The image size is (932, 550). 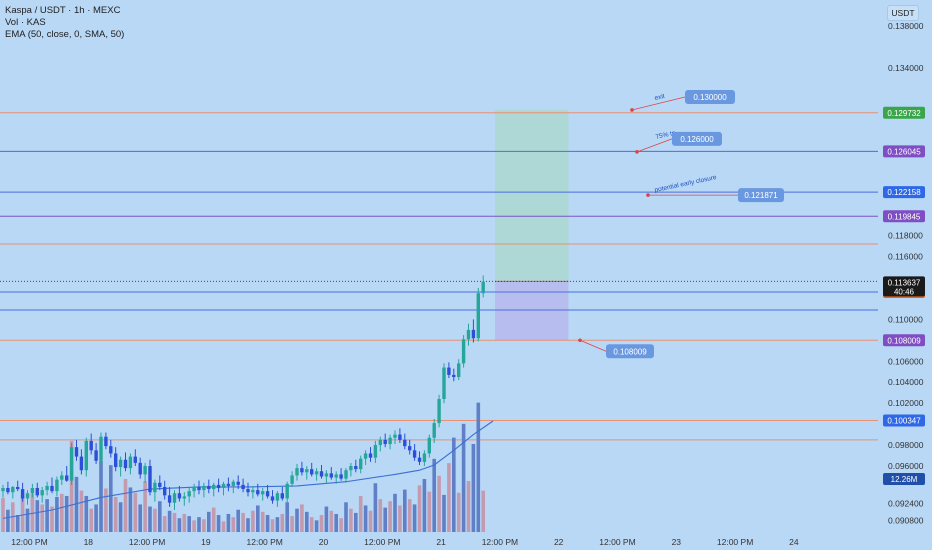 I want to click on time-tick-label: 12:00 PM, so click(x=617, y=542).